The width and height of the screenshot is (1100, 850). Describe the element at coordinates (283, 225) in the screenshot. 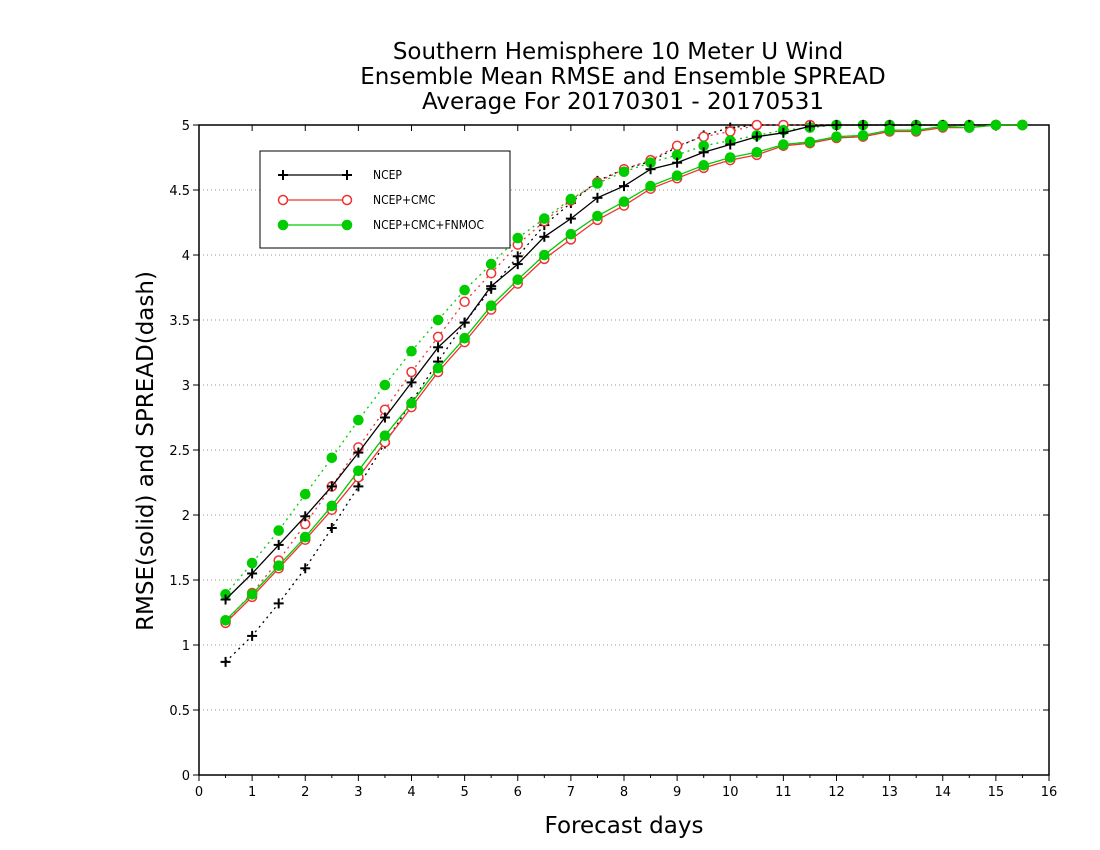

I see `legend-marker-left-ncep-cmc-fnmoc` at that location.